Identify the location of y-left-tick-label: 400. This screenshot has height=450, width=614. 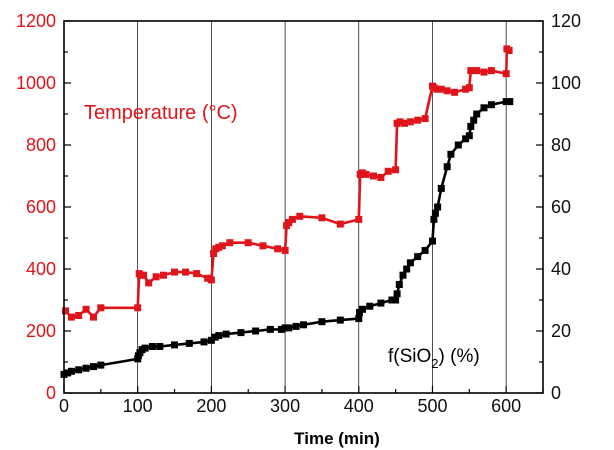
(41, 269).